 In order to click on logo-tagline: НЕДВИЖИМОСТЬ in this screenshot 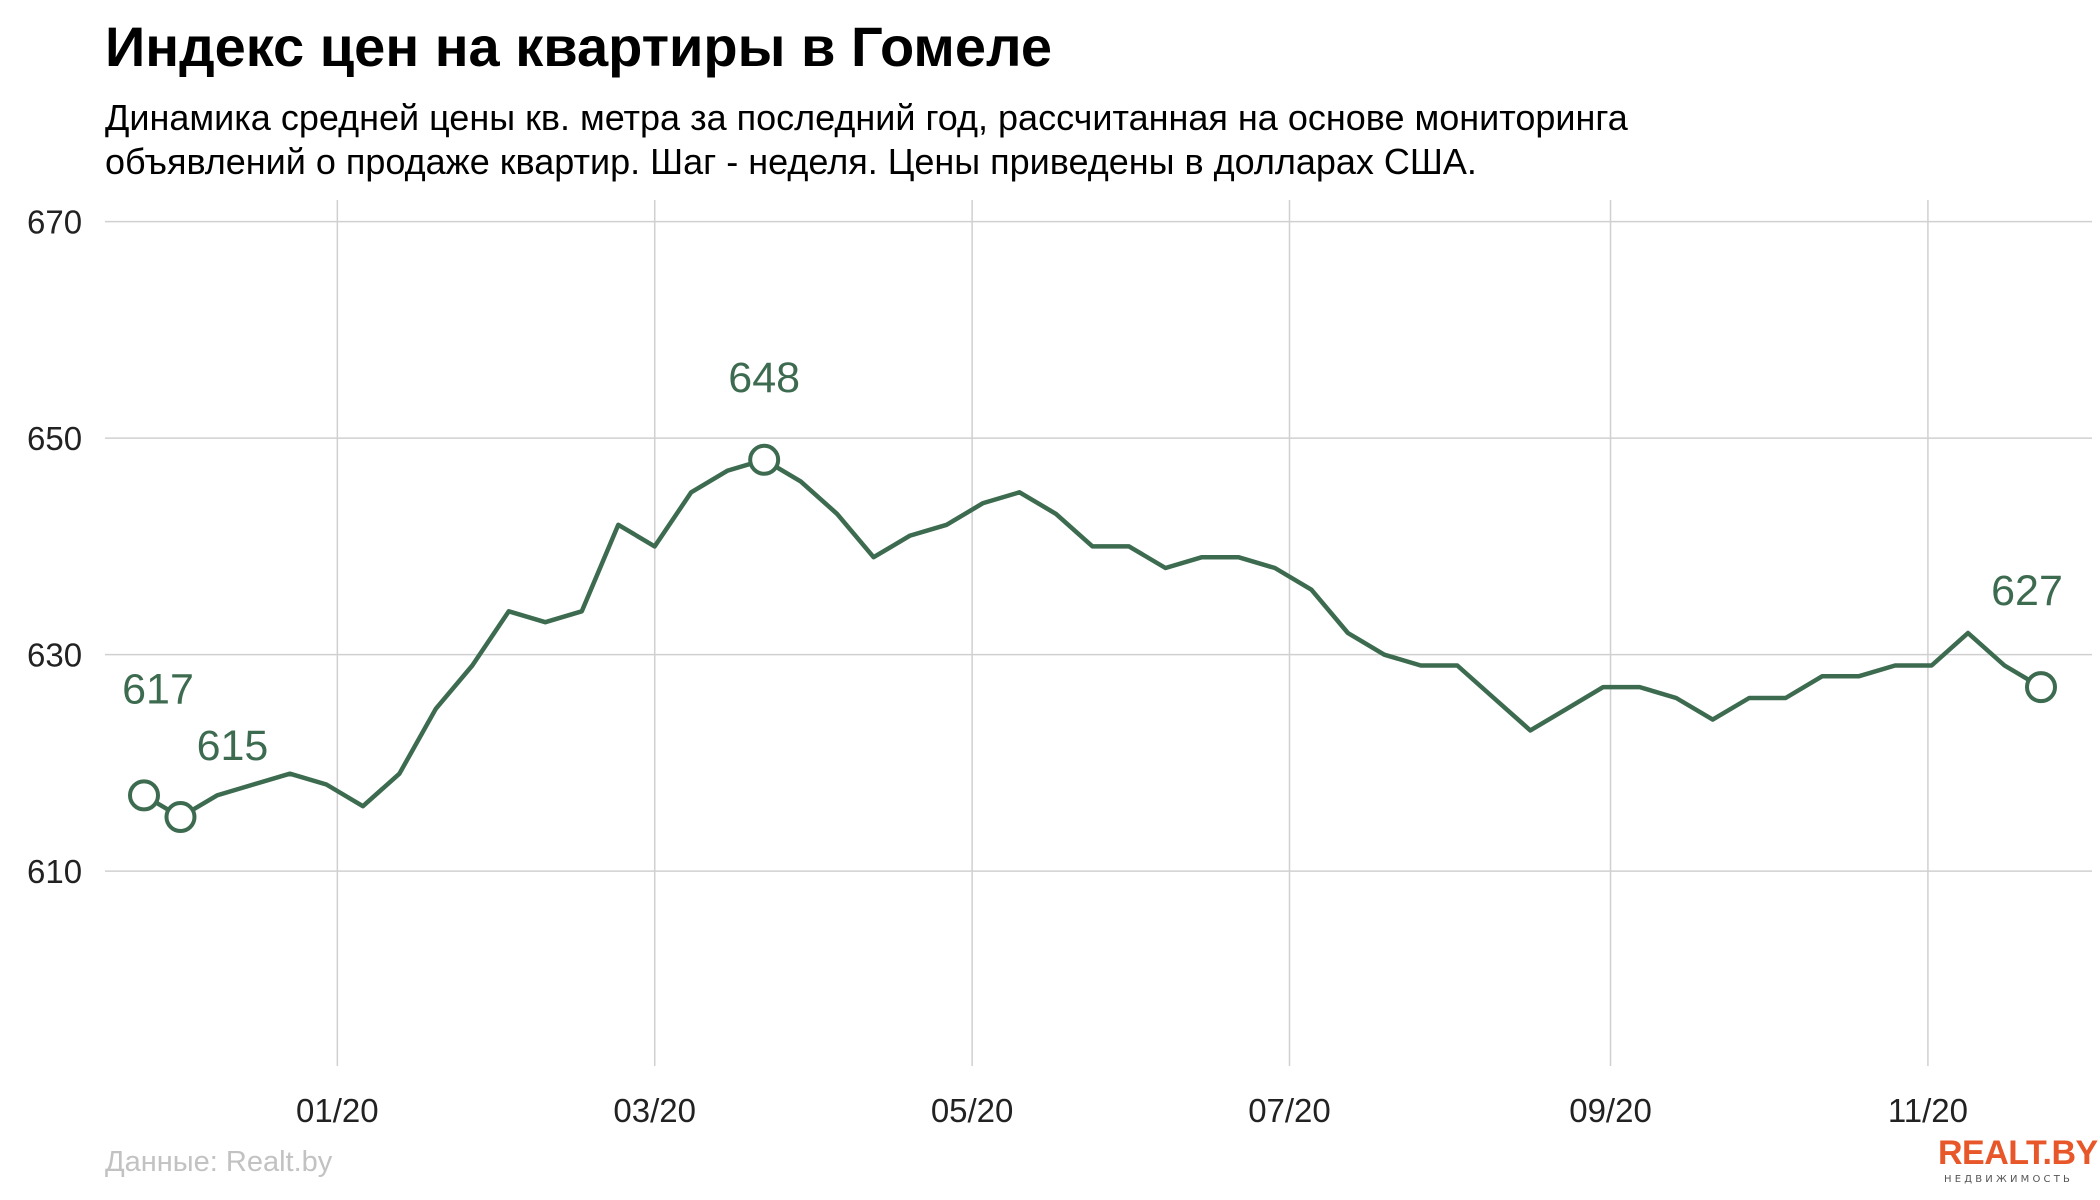, I will do `click(2009, 1179)`.